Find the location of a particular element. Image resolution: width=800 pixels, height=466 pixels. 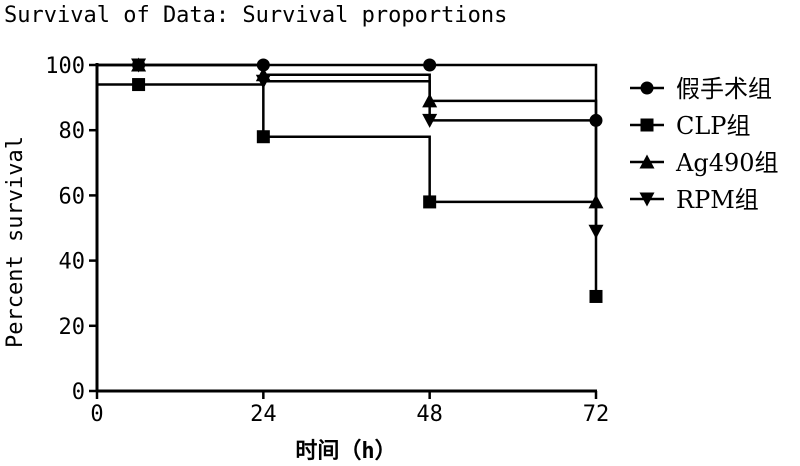

legend-entry: Ag490组 is located at coordinates (704, 163).